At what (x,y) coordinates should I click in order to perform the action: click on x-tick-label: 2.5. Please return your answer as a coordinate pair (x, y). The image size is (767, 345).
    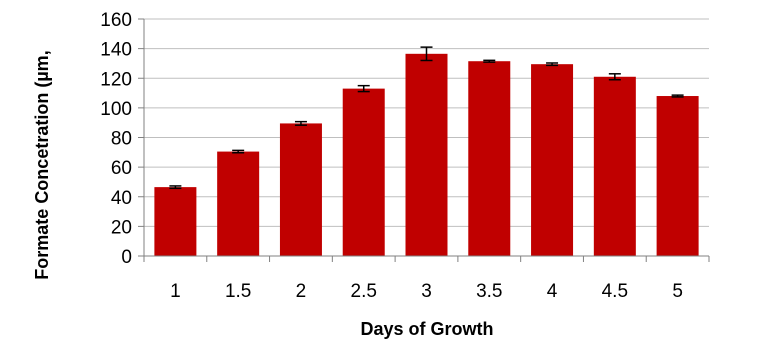
    Looking at the image, I should click on (364, 291).